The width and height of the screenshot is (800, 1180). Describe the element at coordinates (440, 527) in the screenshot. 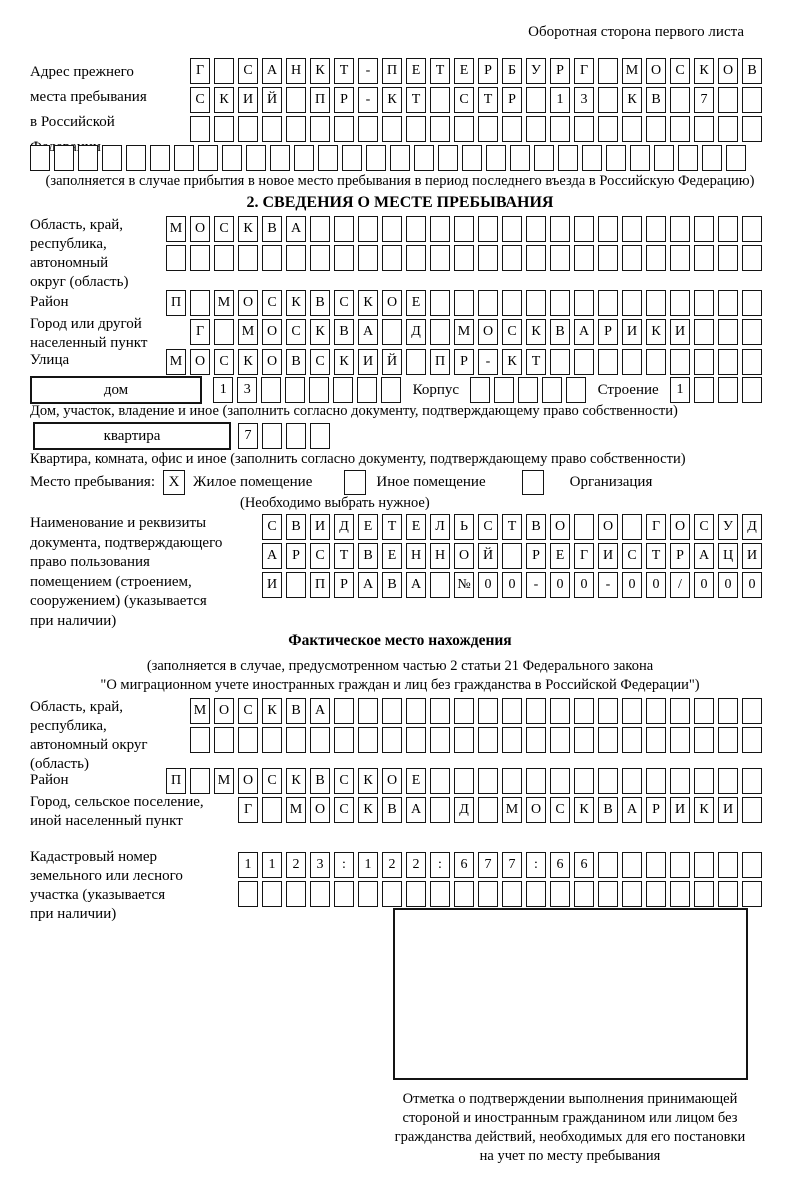

I see `char-cell: Л` at that location.